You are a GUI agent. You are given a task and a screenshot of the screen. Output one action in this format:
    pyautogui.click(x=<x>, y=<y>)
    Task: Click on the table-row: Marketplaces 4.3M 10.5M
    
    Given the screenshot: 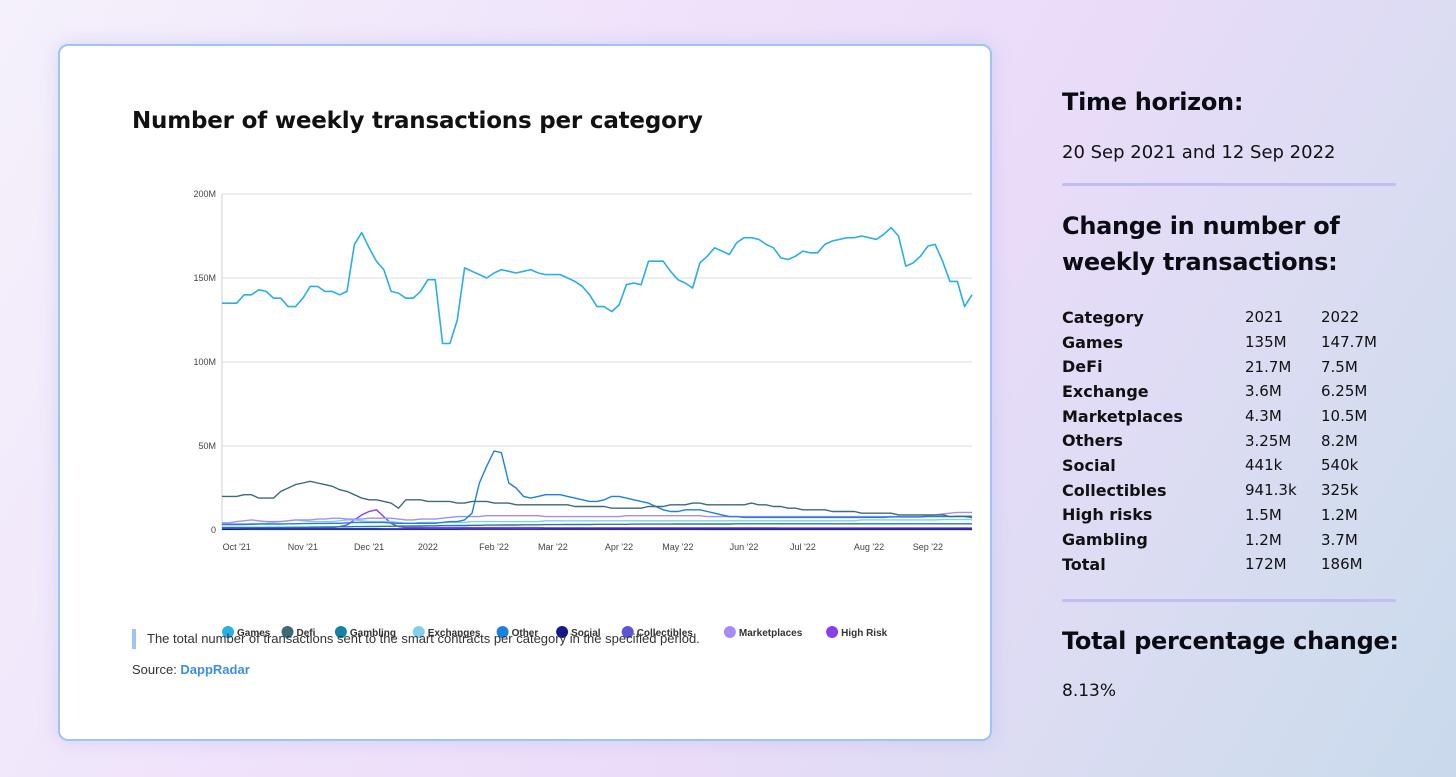 What is the action you would take?
    pyautogui.click(x=1226, y=416)
    